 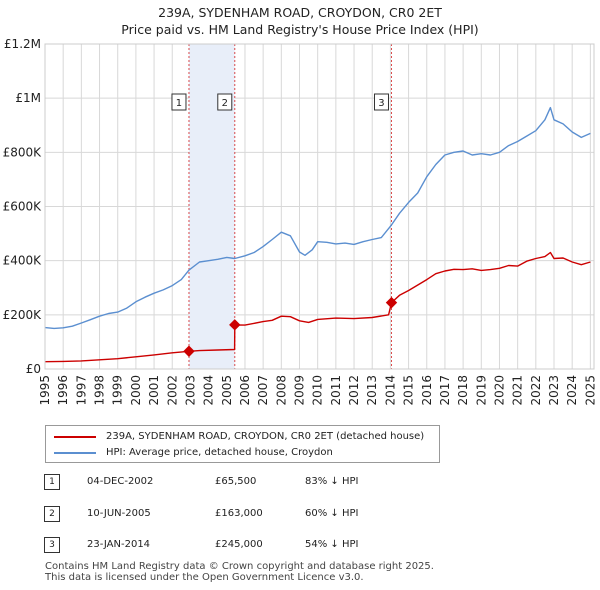 I want to click on x-tick-label: 2004, so click(x=209, y=390).